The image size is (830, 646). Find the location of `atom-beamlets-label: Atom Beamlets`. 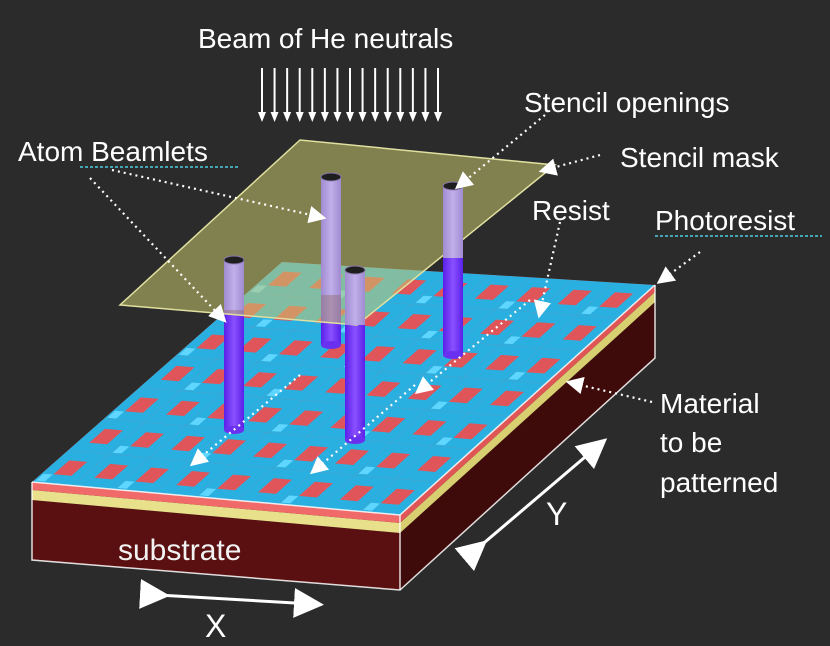

atom-beamlets-label: Atom Beamlets is located at coordinates (113, 151).